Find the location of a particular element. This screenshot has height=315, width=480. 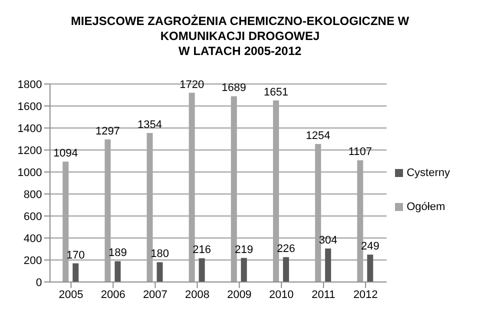

y-tick-label: 1200 is located at coordinates (30, 150).